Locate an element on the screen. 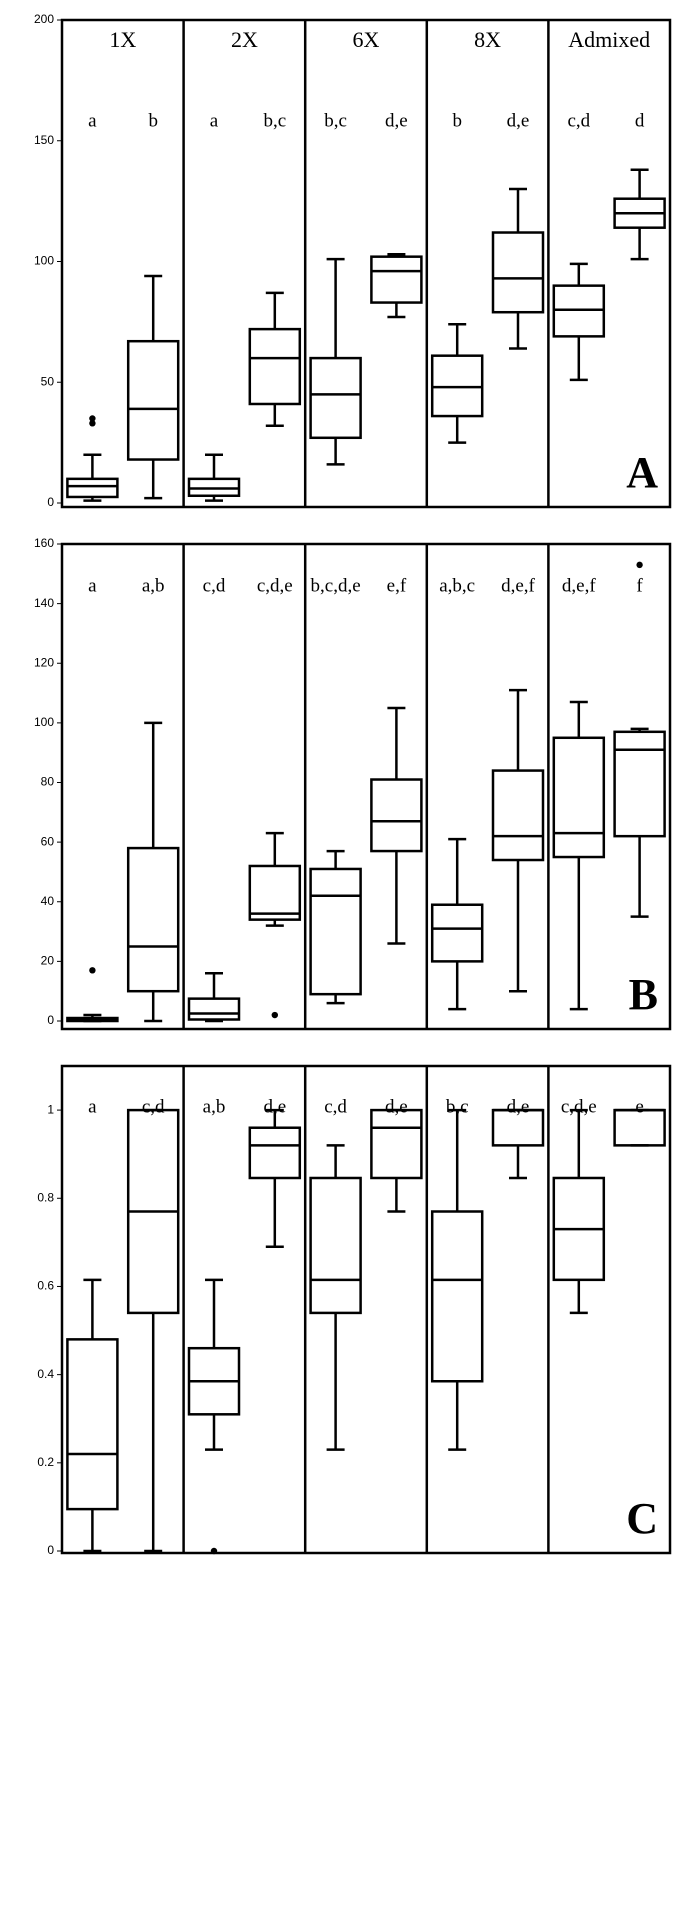 The height and width of the screenshot is (1931, 685). y-tick-label: 40 is located at coordinates (48, 901).